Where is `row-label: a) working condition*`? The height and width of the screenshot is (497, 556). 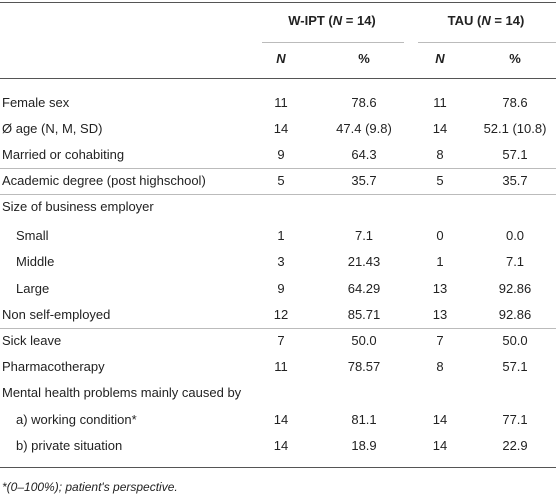 row-label: a) working condition* is located at coordinates (76, 419).